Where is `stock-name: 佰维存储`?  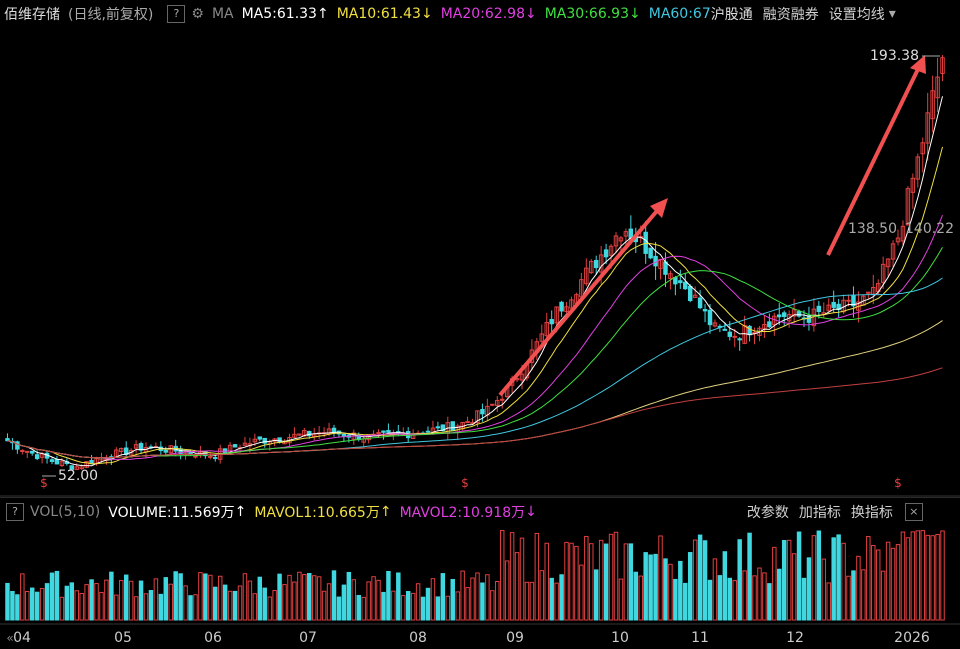
stock-name: 佰维存储 is located at coordinates (32, 15).